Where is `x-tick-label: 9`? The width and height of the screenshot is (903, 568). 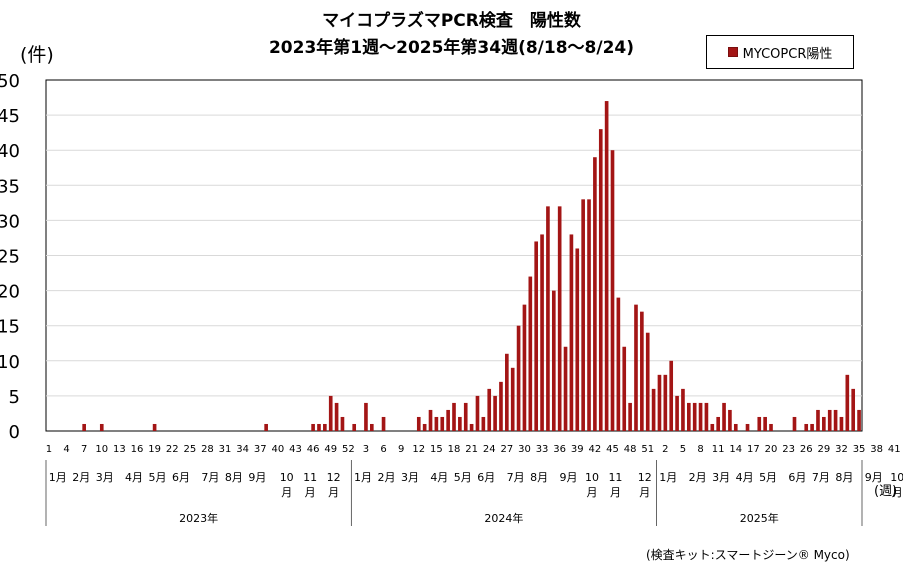
x-tick-label: 9 is located at coordinates (401, 449).